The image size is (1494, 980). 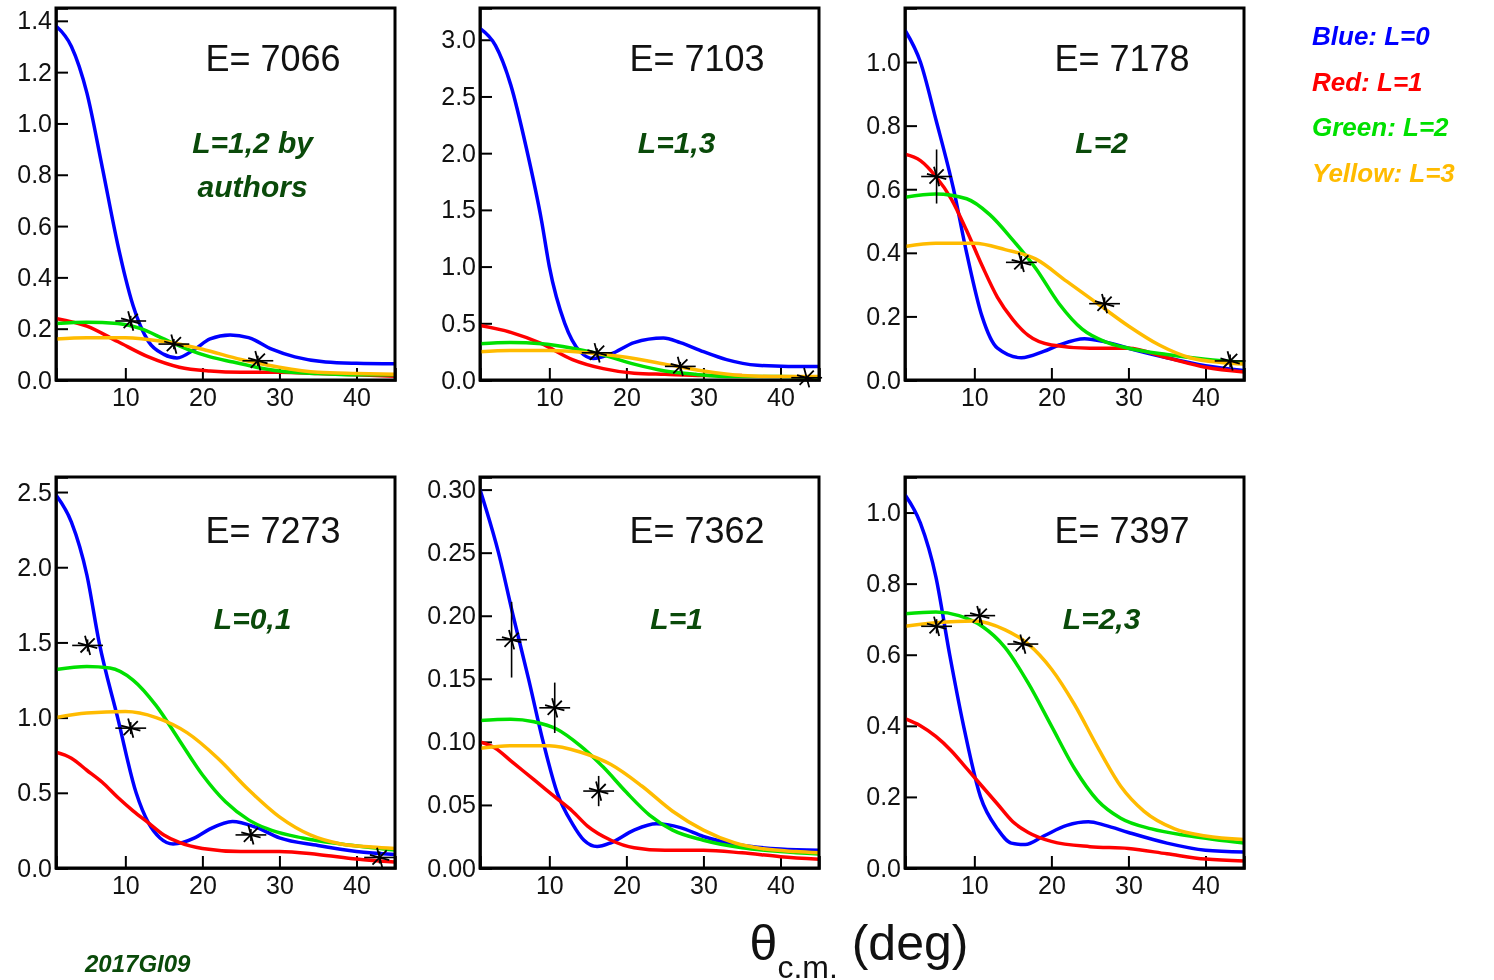 I want to click on text: Green: L=2, so click(x=1381, y=127).